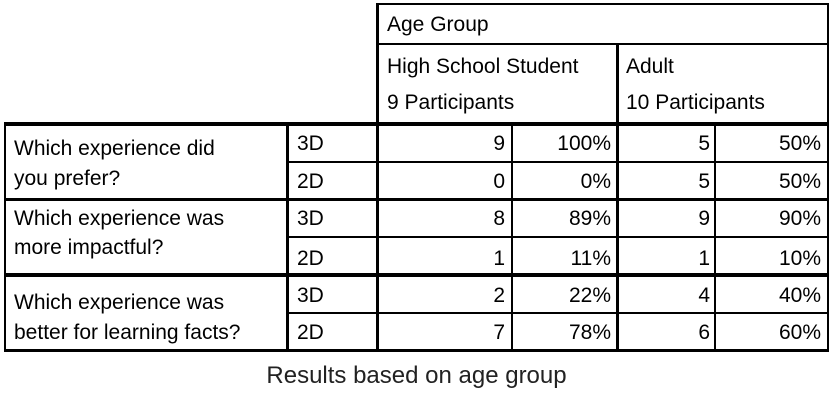 Image resolution: width=833 pixels, height=400 pixels. What do you see at coordinates (828, 177) in the screenshot?
I see `rule-right-edge` at bounding box center [828, 177].